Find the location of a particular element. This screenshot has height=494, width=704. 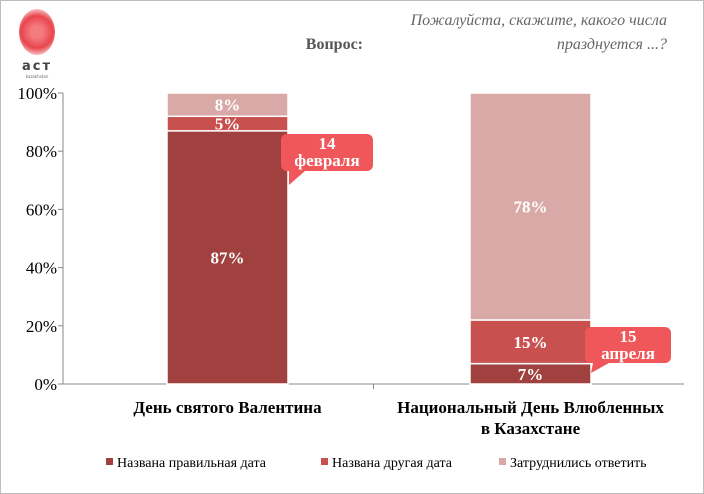

y-tick-label: 40% is located at coordinates (41, 268).